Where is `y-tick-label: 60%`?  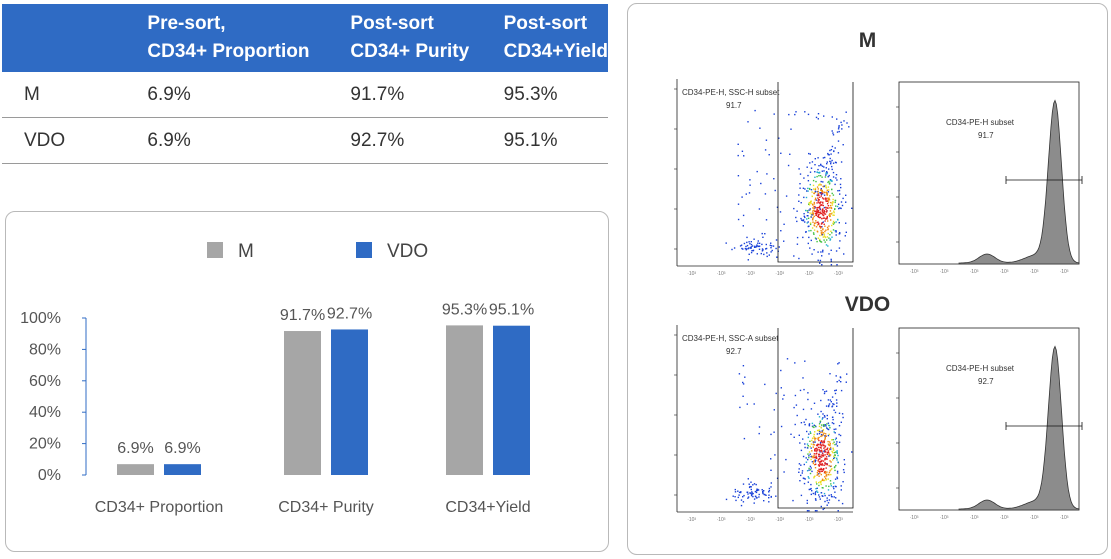 y-tick-label: 60% is located at coordinates (45, 381).